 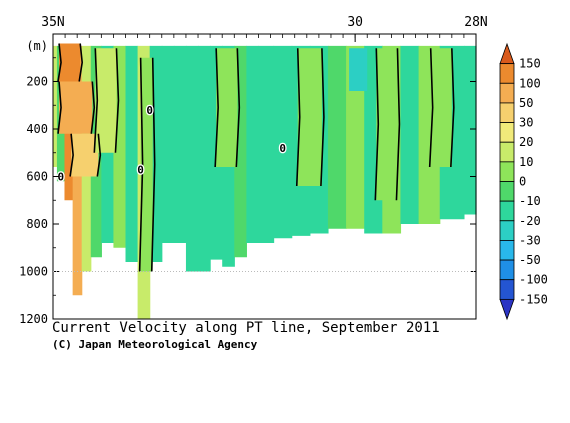 What do you see at coordinates (530, 64) in the screenshot?
I see `colorbar-label: 150` at bounding box center [530, 64].